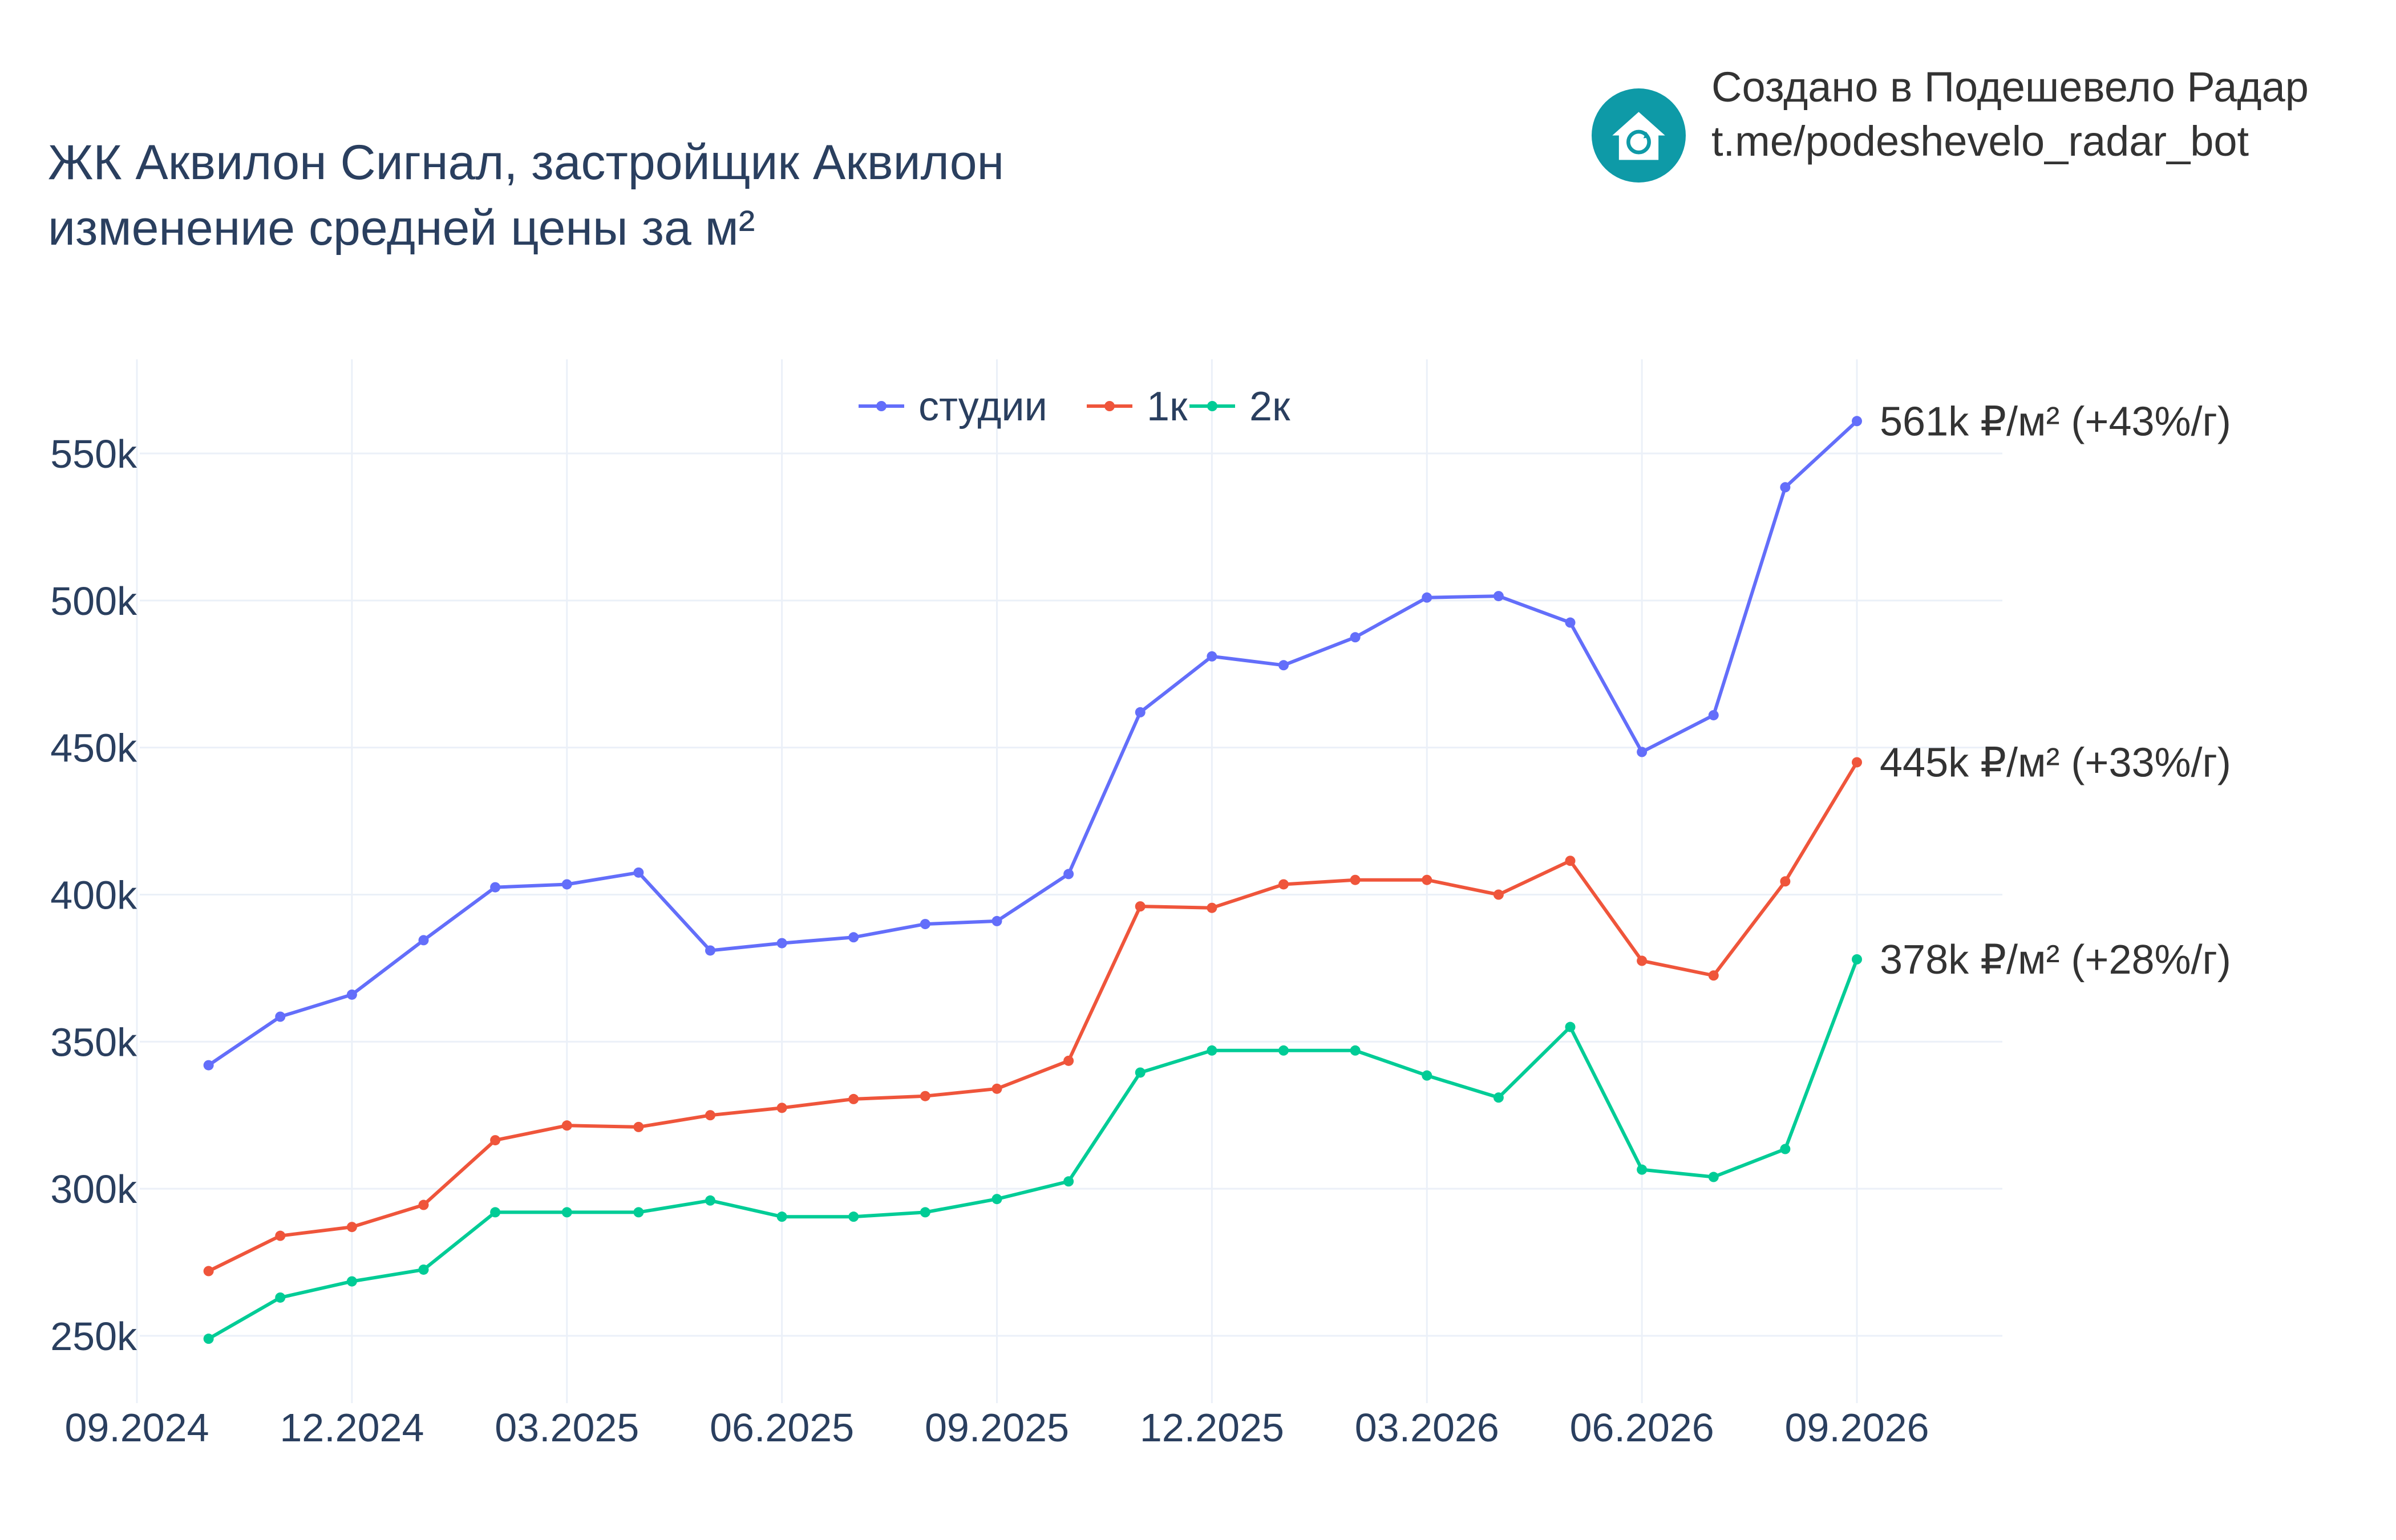 The image size is (2396, 1540). I want to click on y-tick-label: 450k, so click(93, 748).